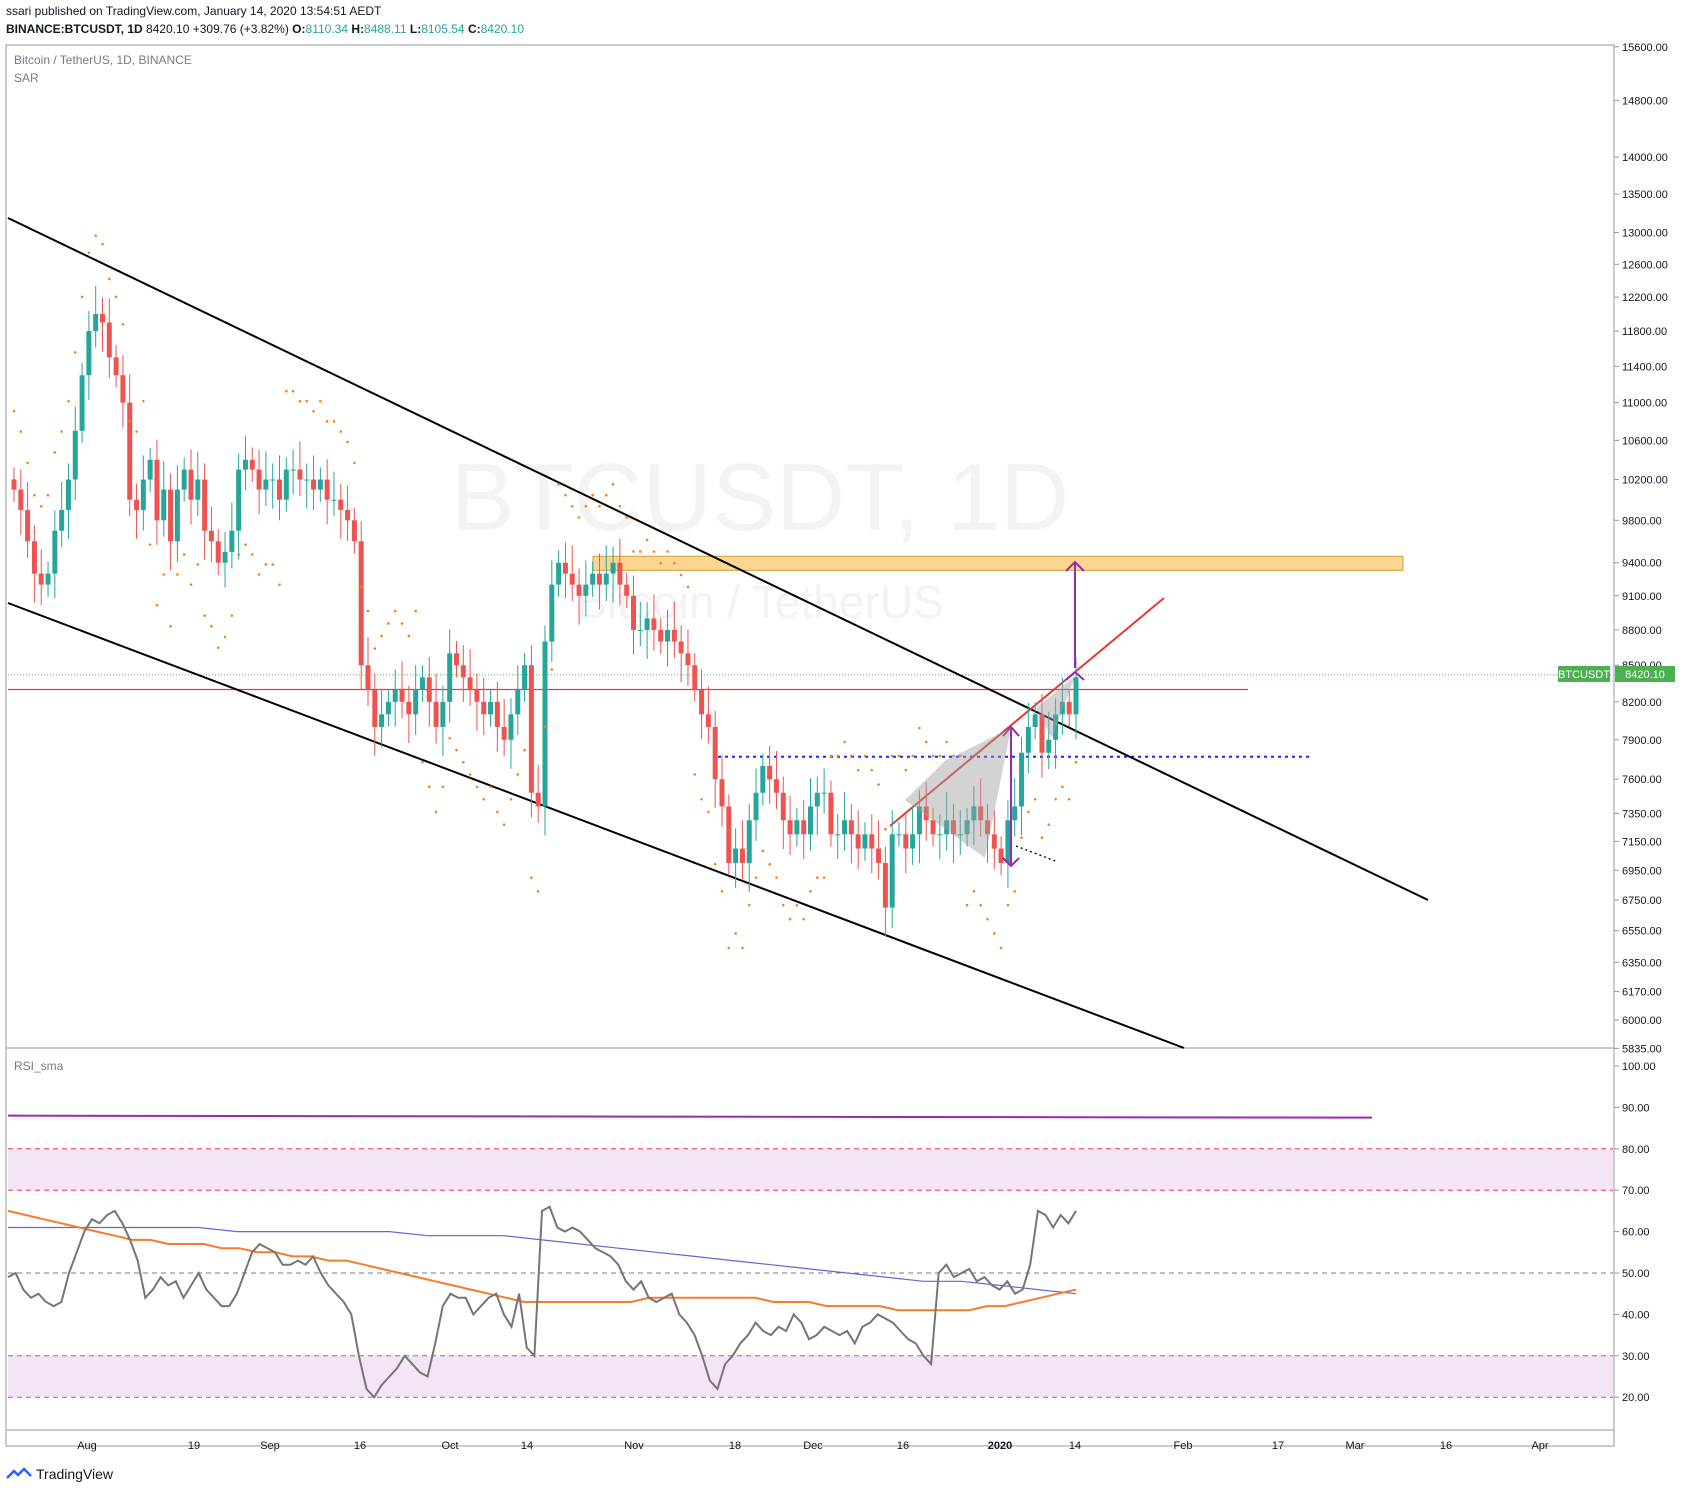  Describe the element at coordinates (542, 1302) in the screenshot. I see `rsi-main-line` at that location.